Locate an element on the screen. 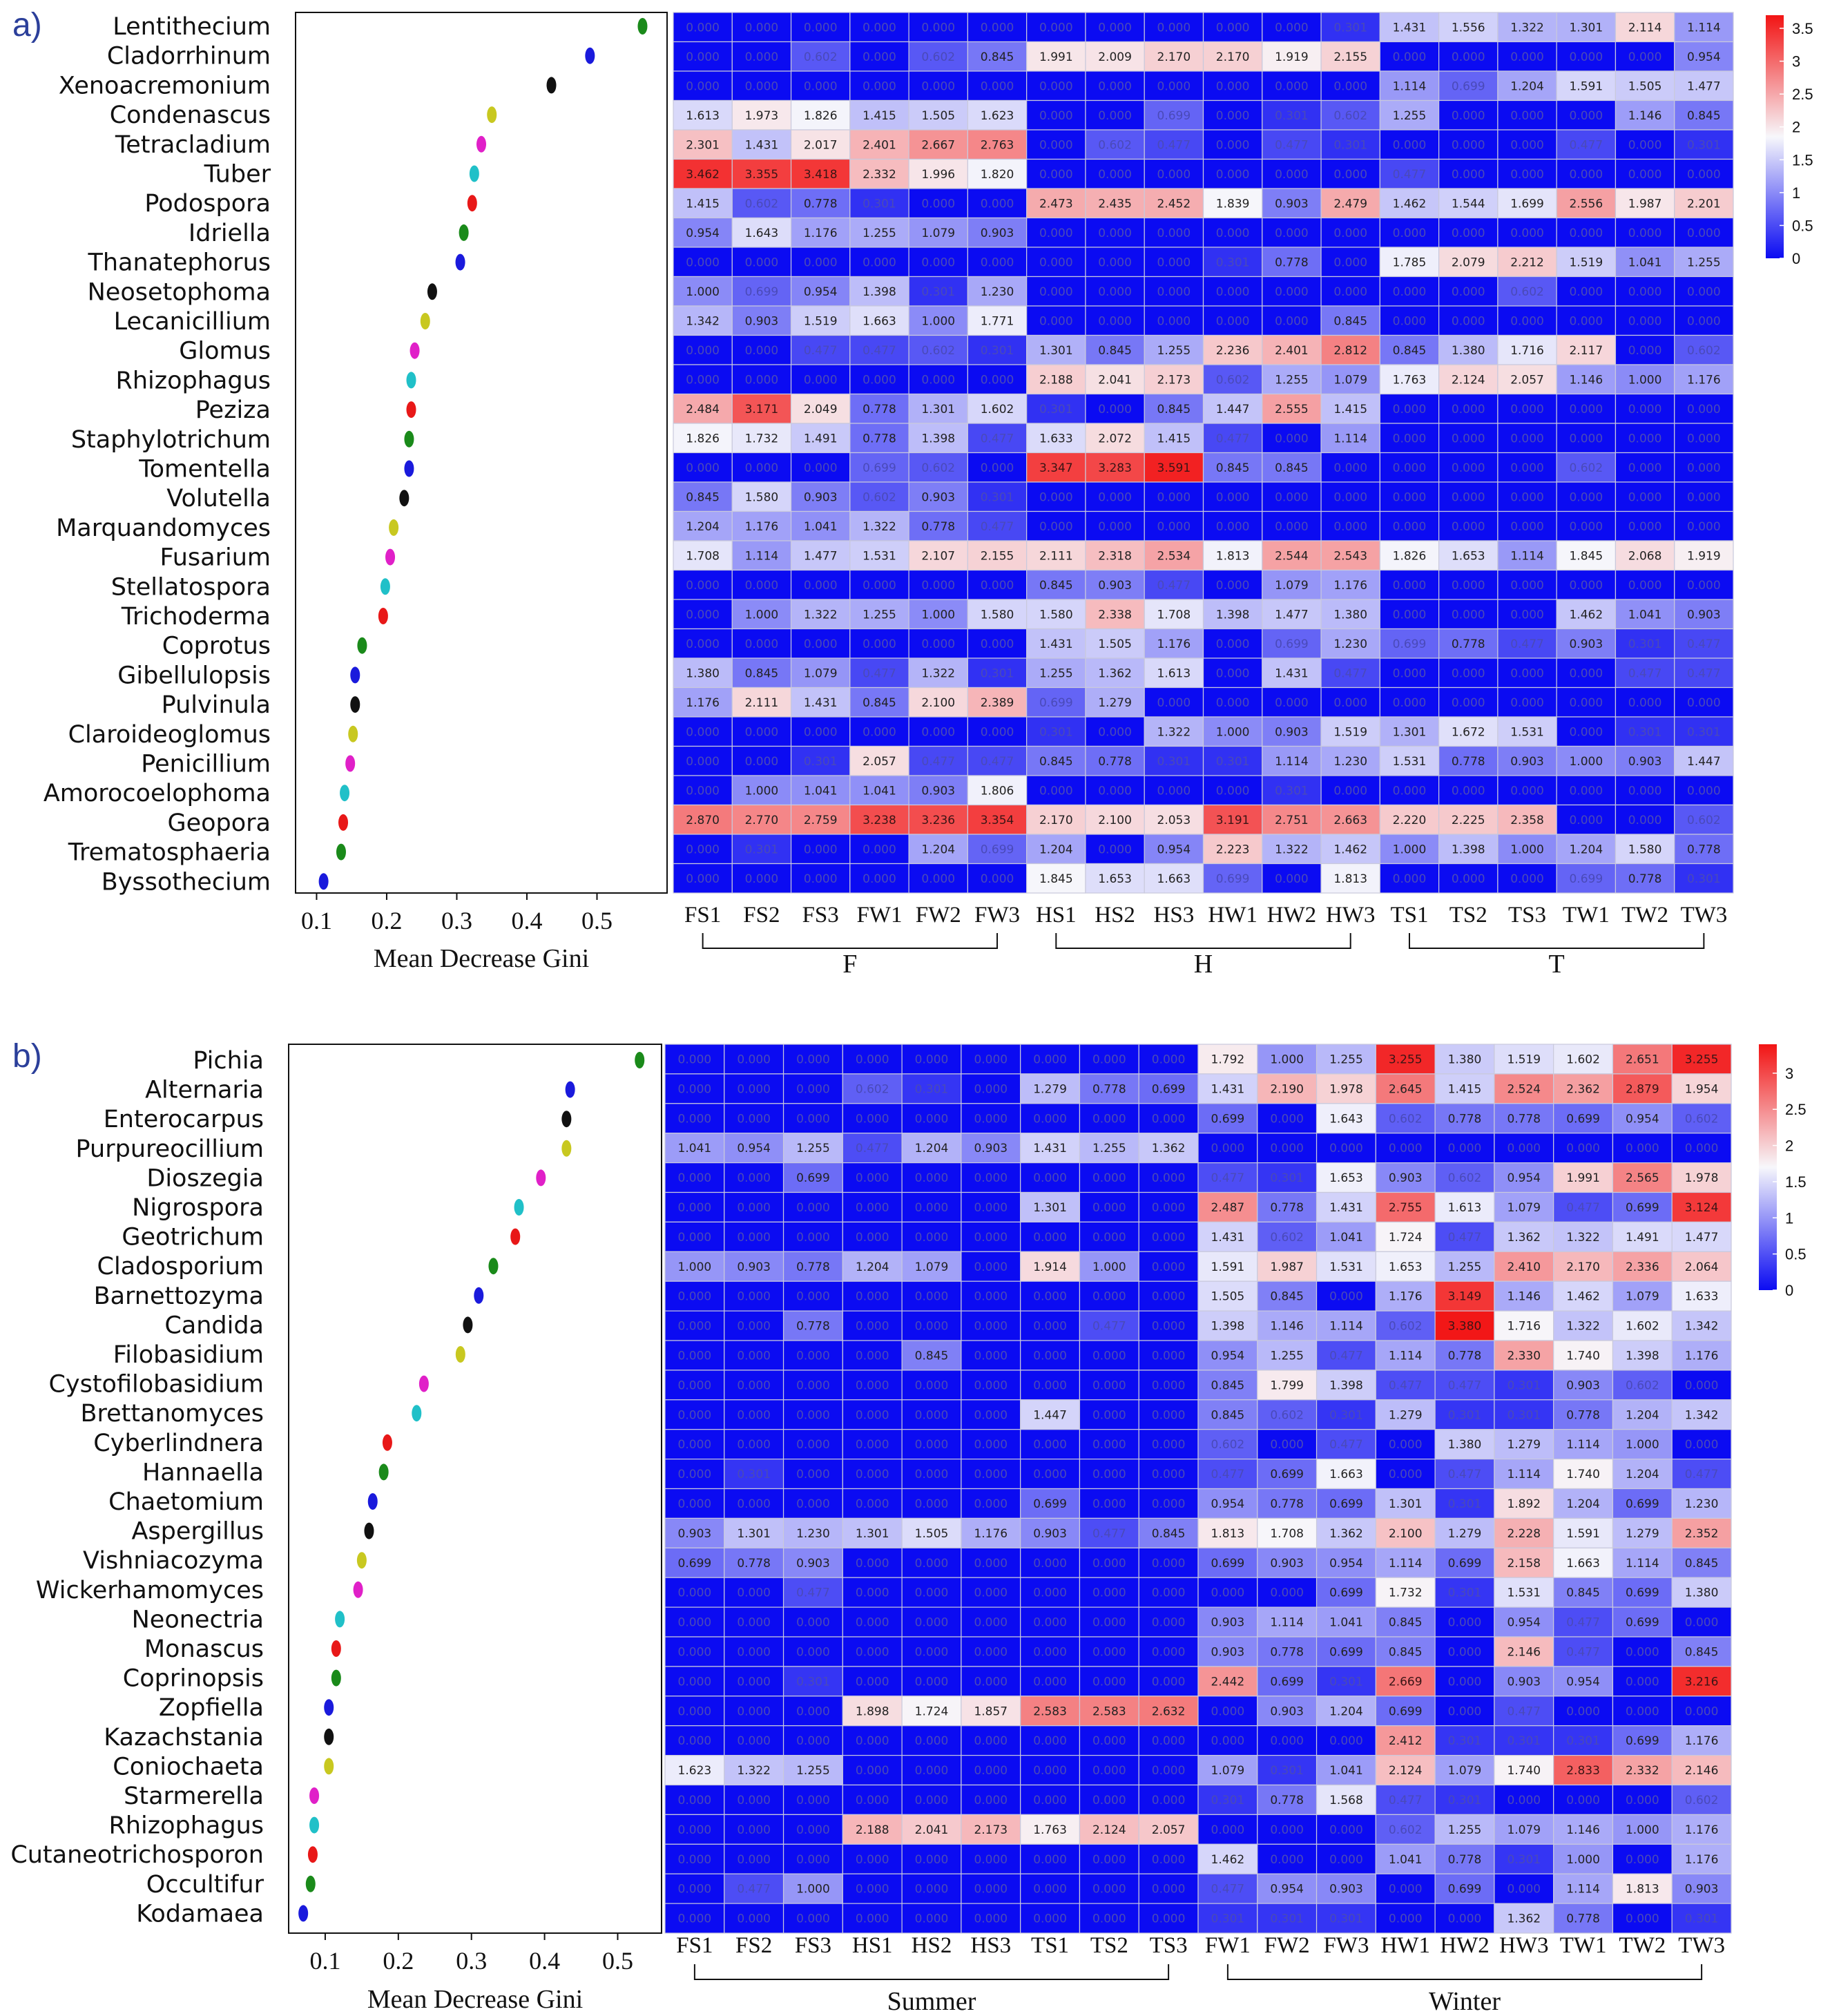  genus-label: Penicillium is located at coordinates (206, 765).